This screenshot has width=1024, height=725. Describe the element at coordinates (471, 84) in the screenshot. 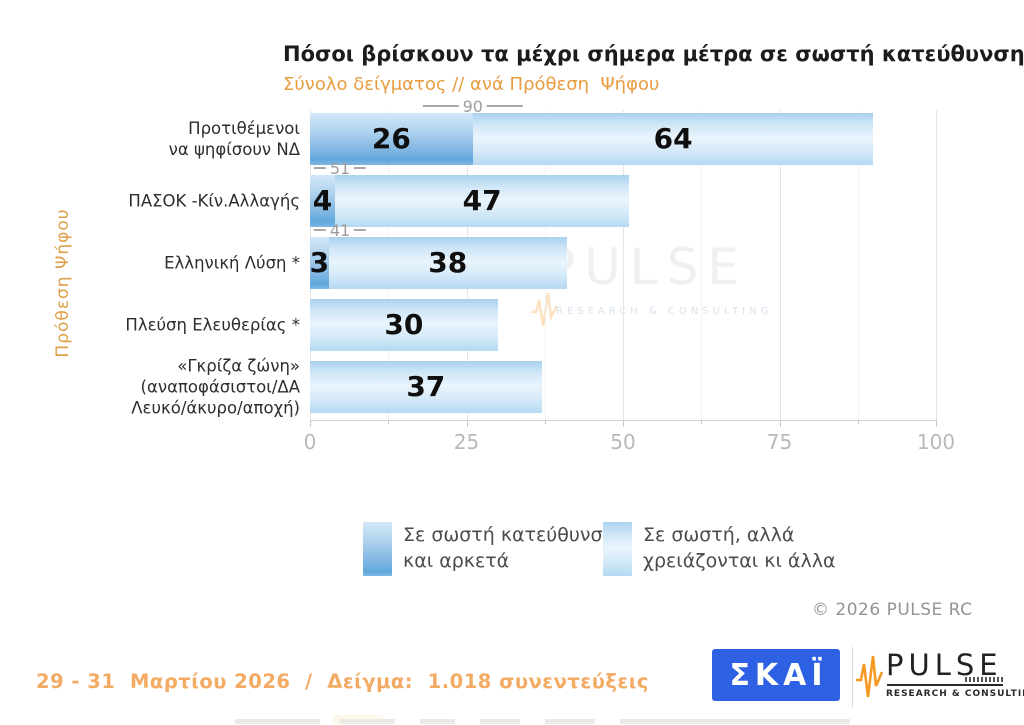

I see `chart-subtitle: Σύνολο δείγματος // ανά Πρόθεση Ψήφου` at that location.